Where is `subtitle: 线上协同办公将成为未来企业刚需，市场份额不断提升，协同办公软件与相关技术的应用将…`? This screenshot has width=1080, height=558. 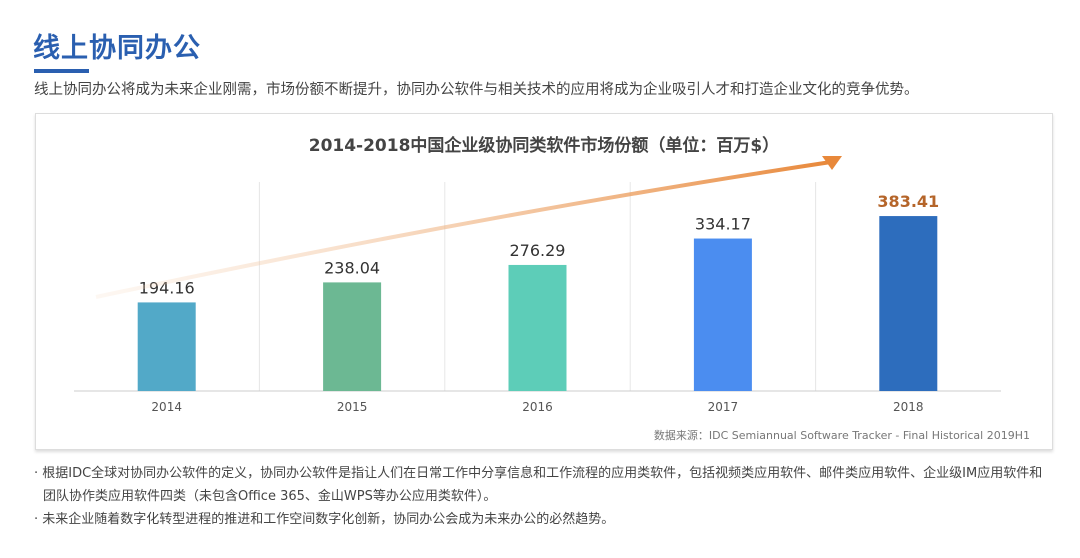 subtitle: 线上协同办公将成为未来企业刚需，市场份额不断提升，协同办公软件与相关技术的应用将… is located at coordinates (476, 90).